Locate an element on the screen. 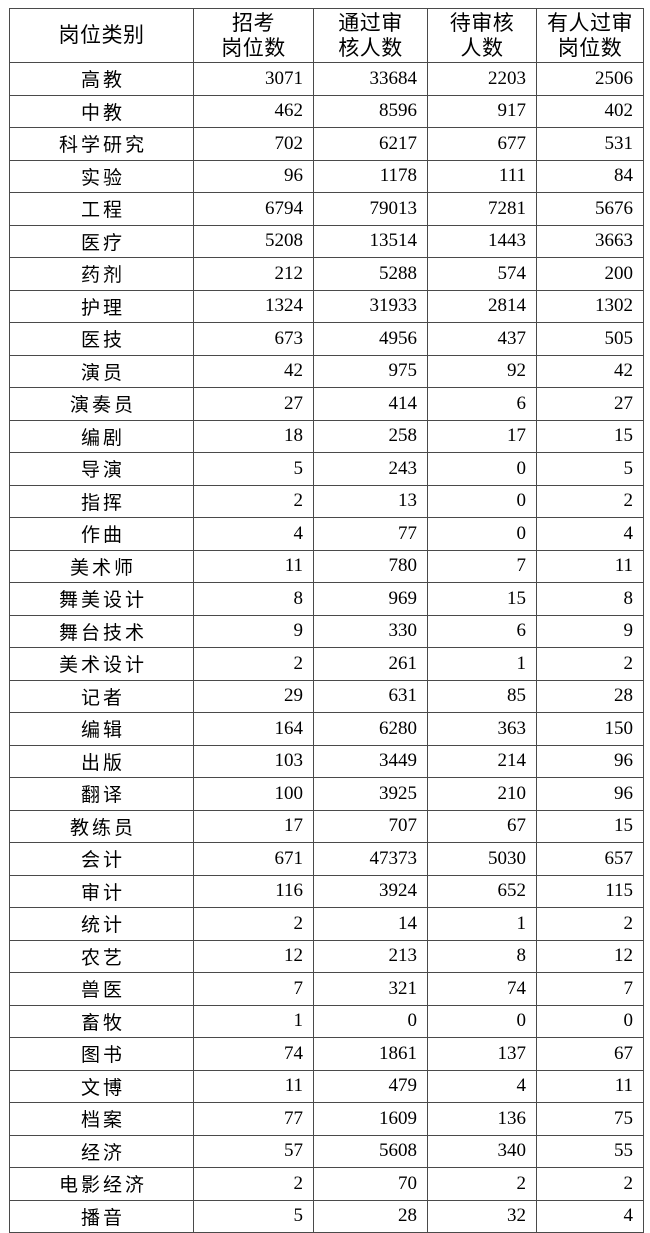 Image resolution: width=650 pixels, height=1233 pixels. cell-passed-review: 969 is located at coordinates (370, 599).